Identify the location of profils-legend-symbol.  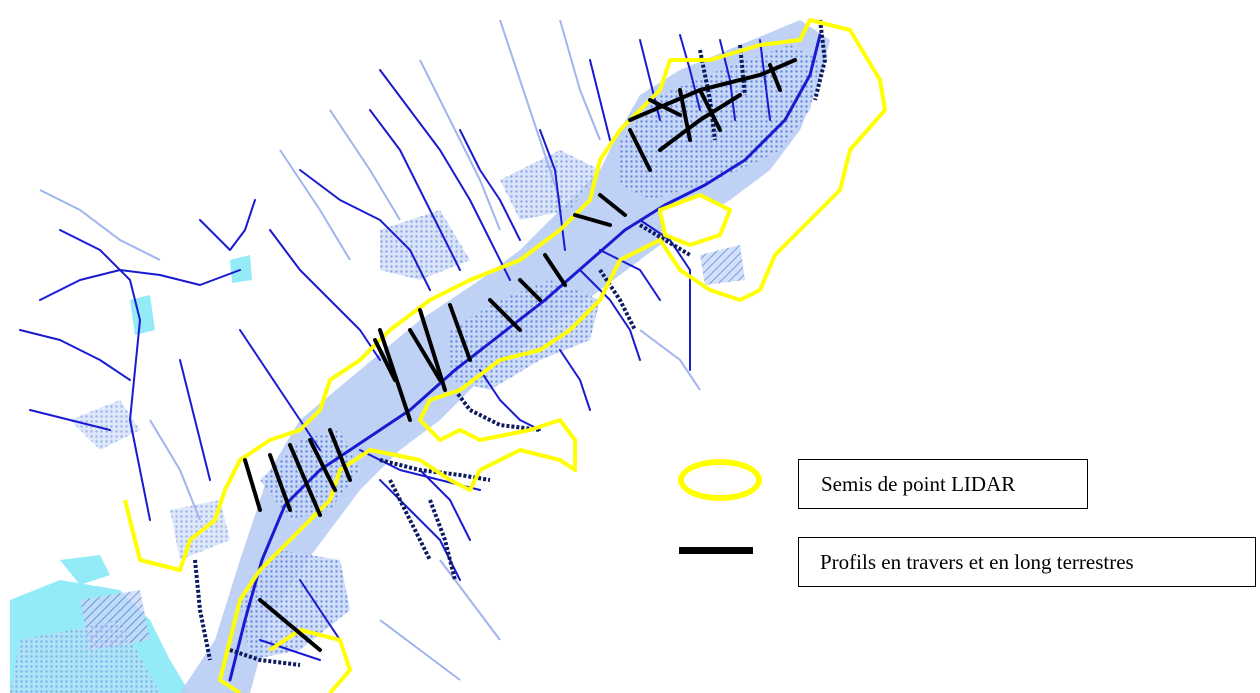
(716, 550).